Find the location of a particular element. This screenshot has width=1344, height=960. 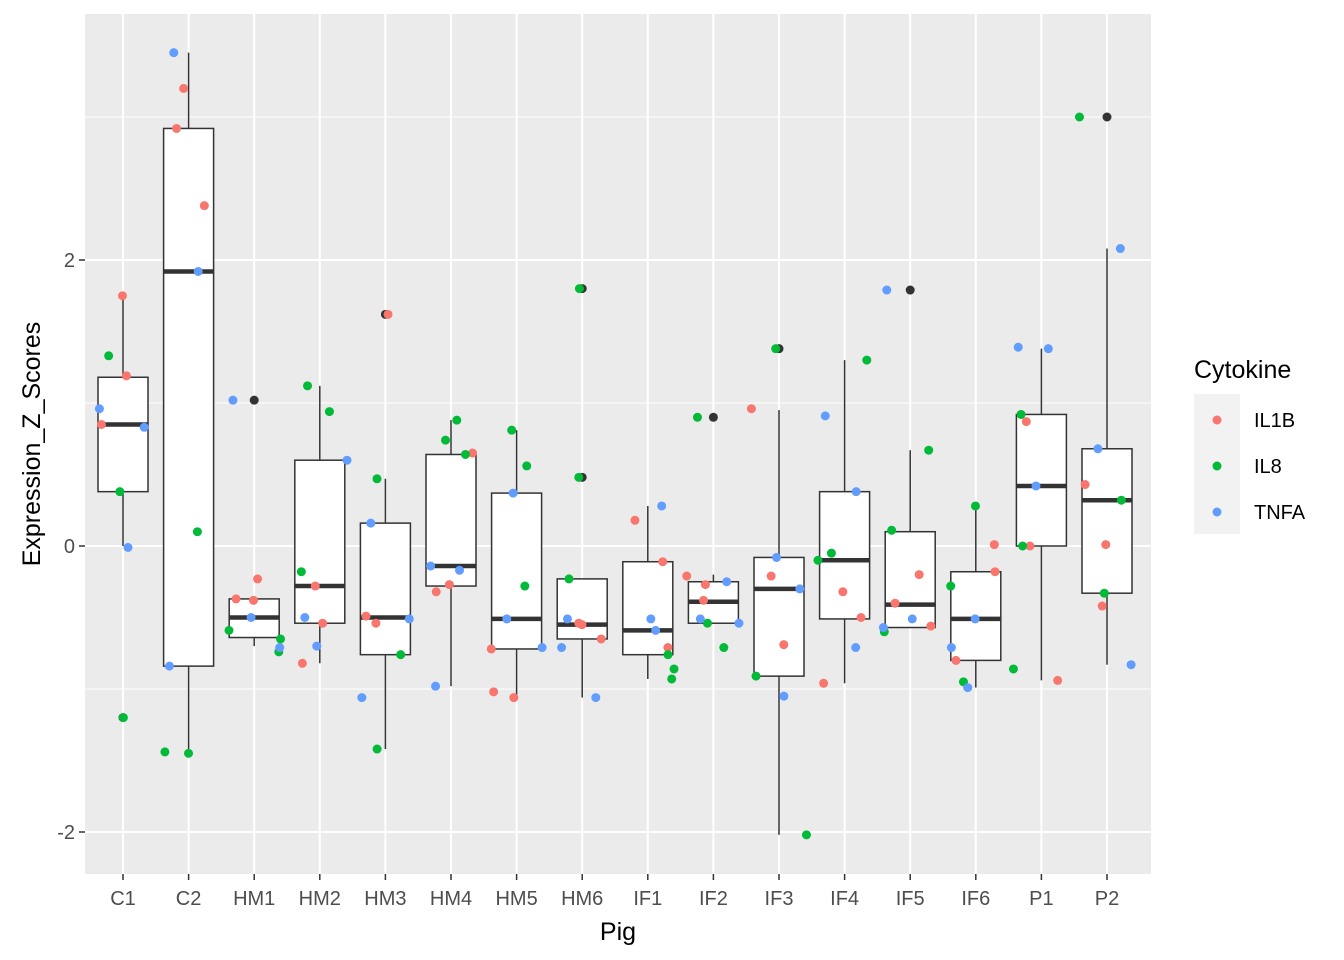

y-tick-label: 0 is located at coordinates (69, 547).